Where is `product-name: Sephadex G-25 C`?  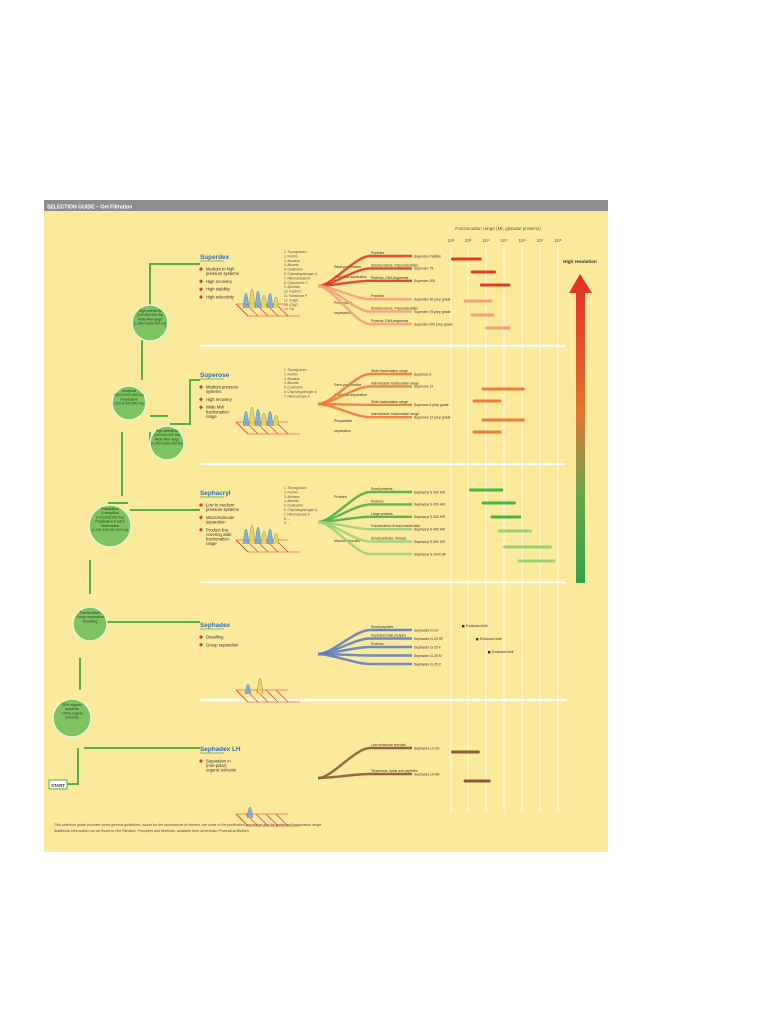 product-name: Sephadex G-25 C is located at coordinates (428, 664).